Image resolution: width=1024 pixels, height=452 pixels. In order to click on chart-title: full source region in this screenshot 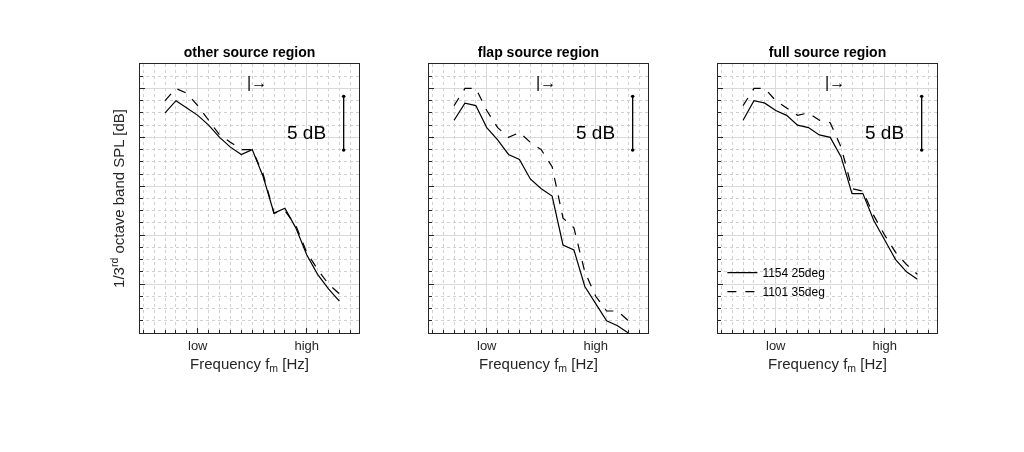, I will do `click(827, 51)`.